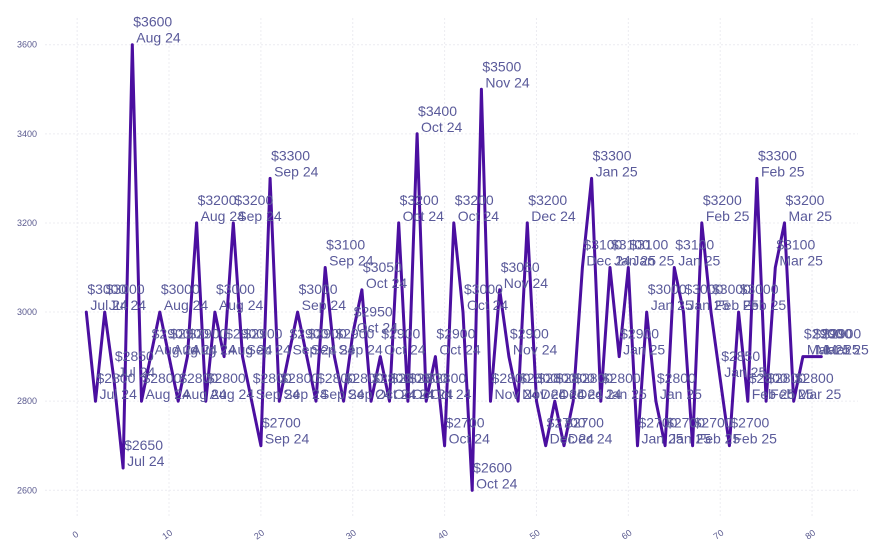  What do you see at coordinates (27, 45) in the screenshot?
I see `y-tick-label: 3600` at bounding box center [27, 45].